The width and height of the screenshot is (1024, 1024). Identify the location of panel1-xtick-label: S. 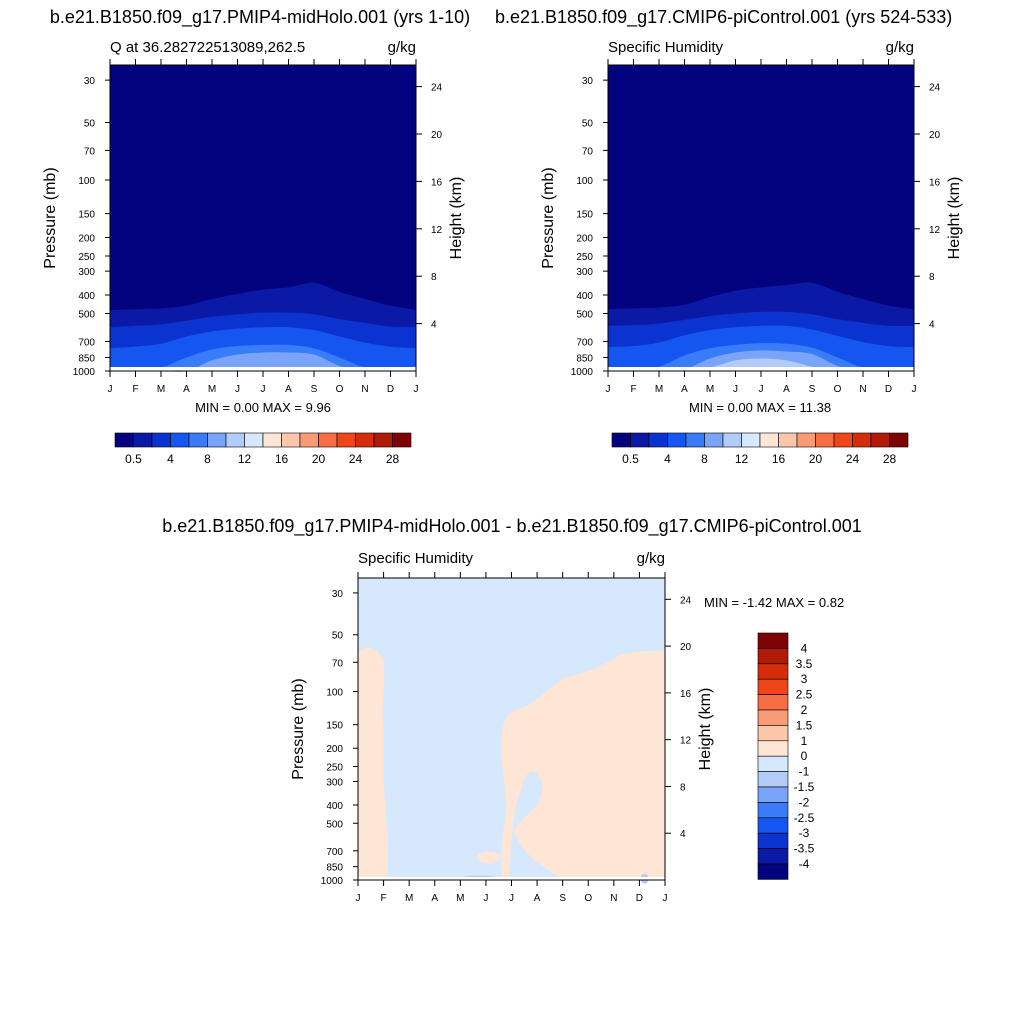
(314, 389).